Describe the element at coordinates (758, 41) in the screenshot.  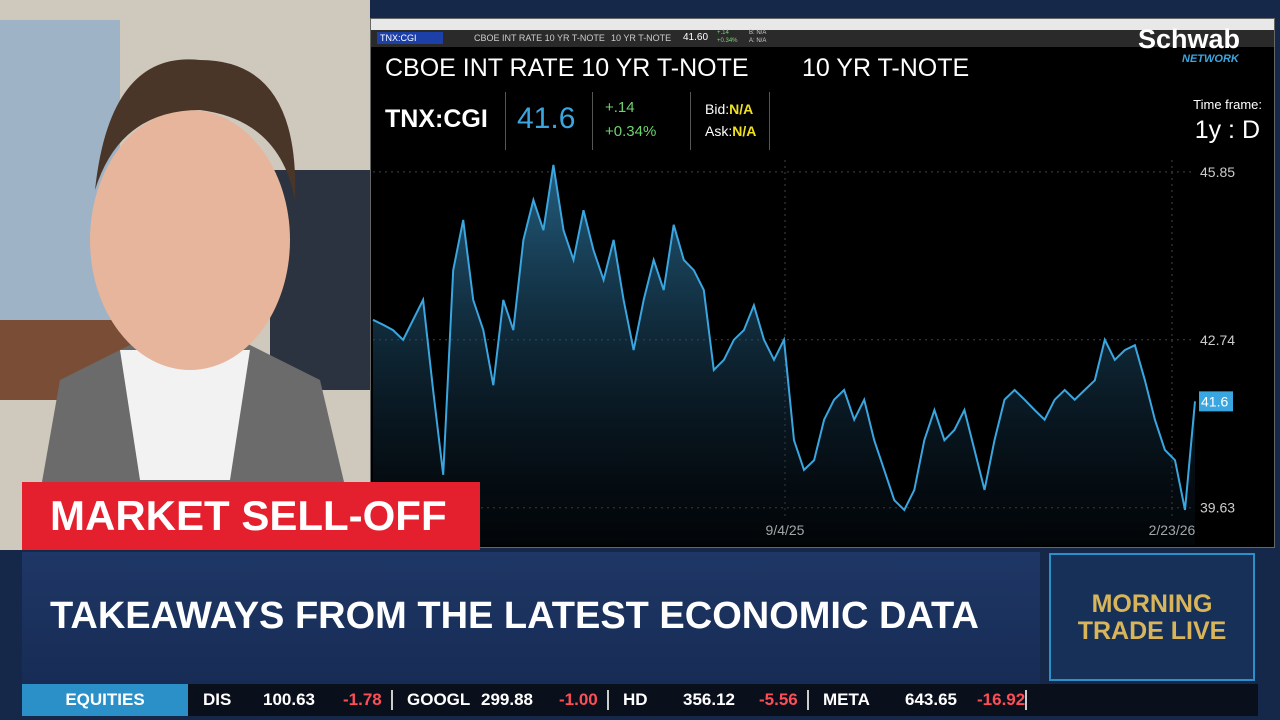
I see `toolbar-ask: A: N/A` at that location.